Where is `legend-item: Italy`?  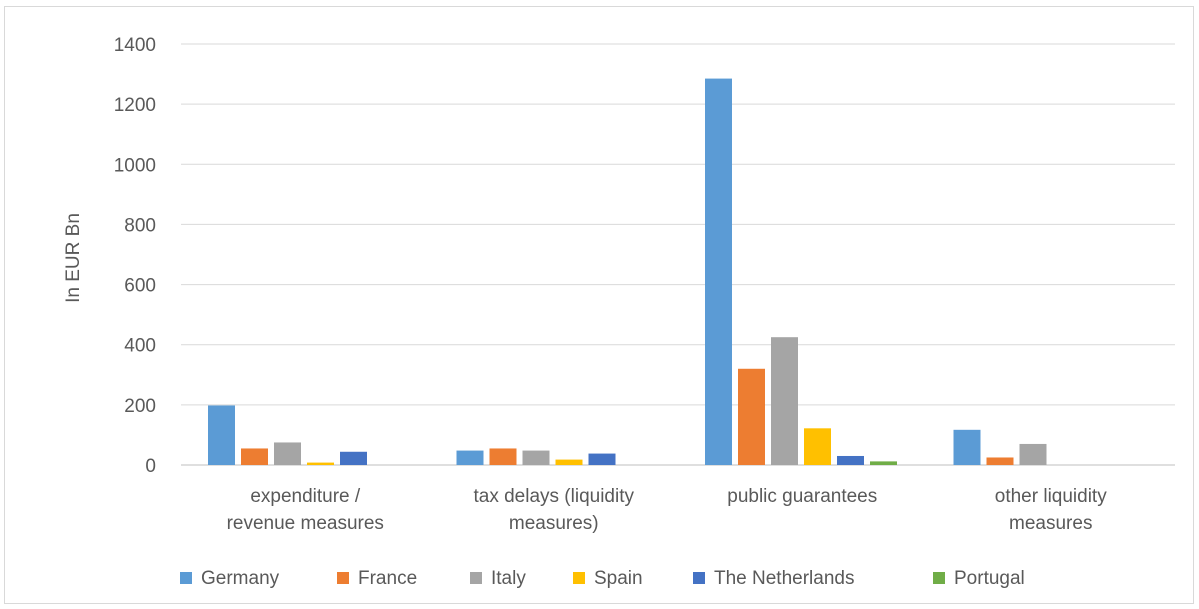 legend-item: Italy is located at coordinates (498, 578).